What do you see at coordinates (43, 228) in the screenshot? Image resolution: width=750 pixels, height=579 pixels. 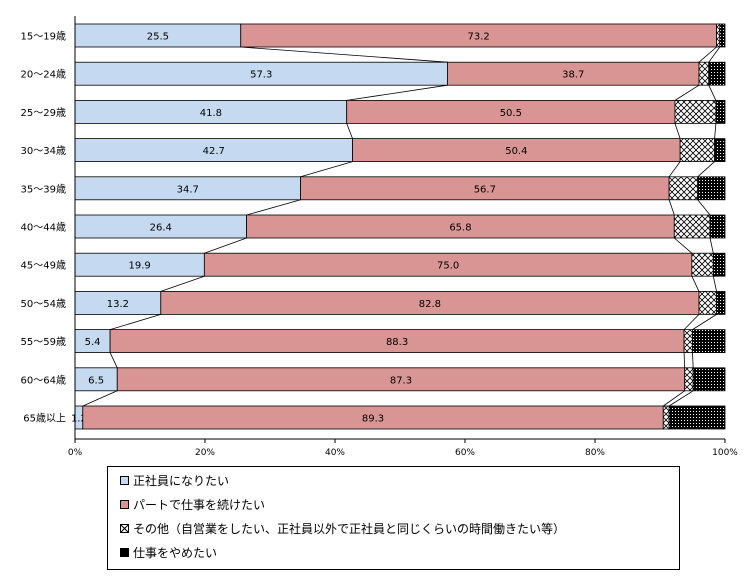 I see `category-label: 40～44歳` at bounding box center [43, 228].